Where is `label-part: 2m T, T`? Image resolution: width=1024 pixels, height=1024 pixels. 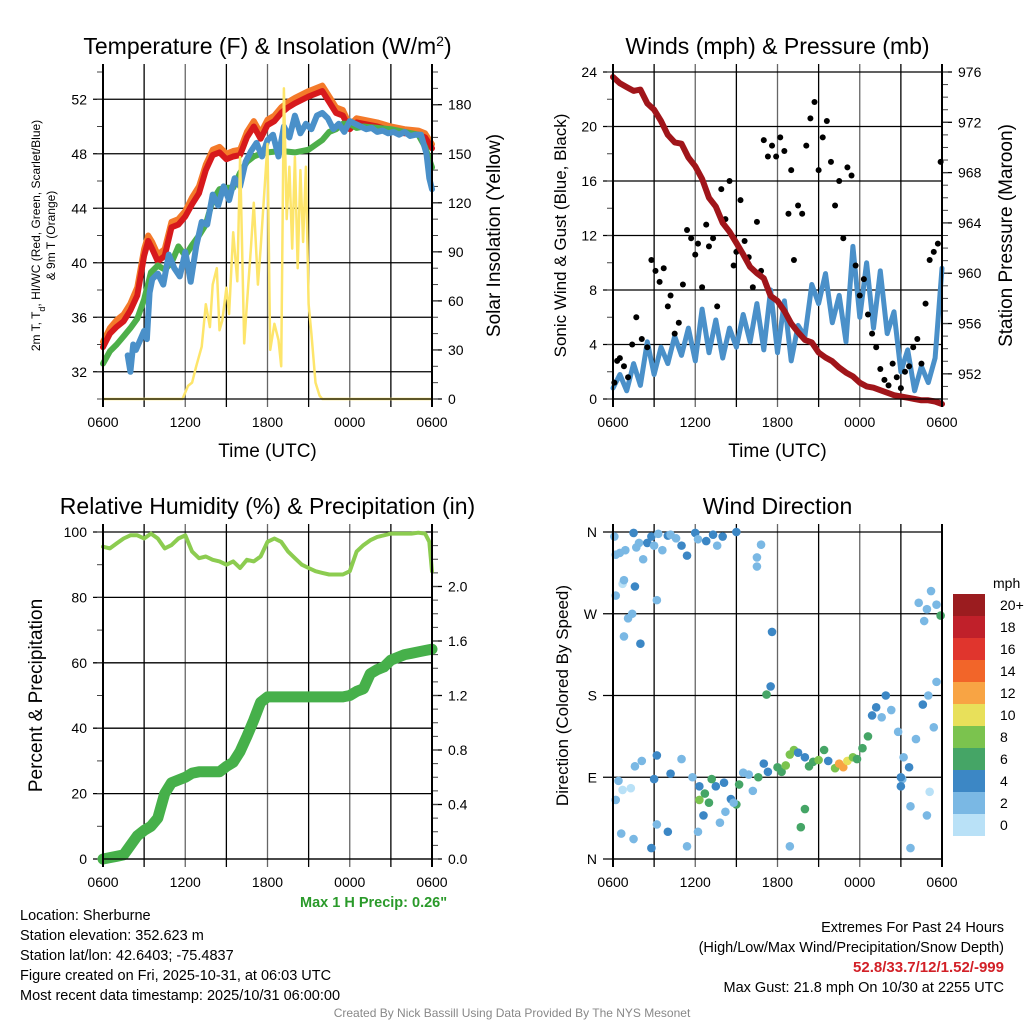
label-part: 2m T, T is located at coordinates (36, 331).